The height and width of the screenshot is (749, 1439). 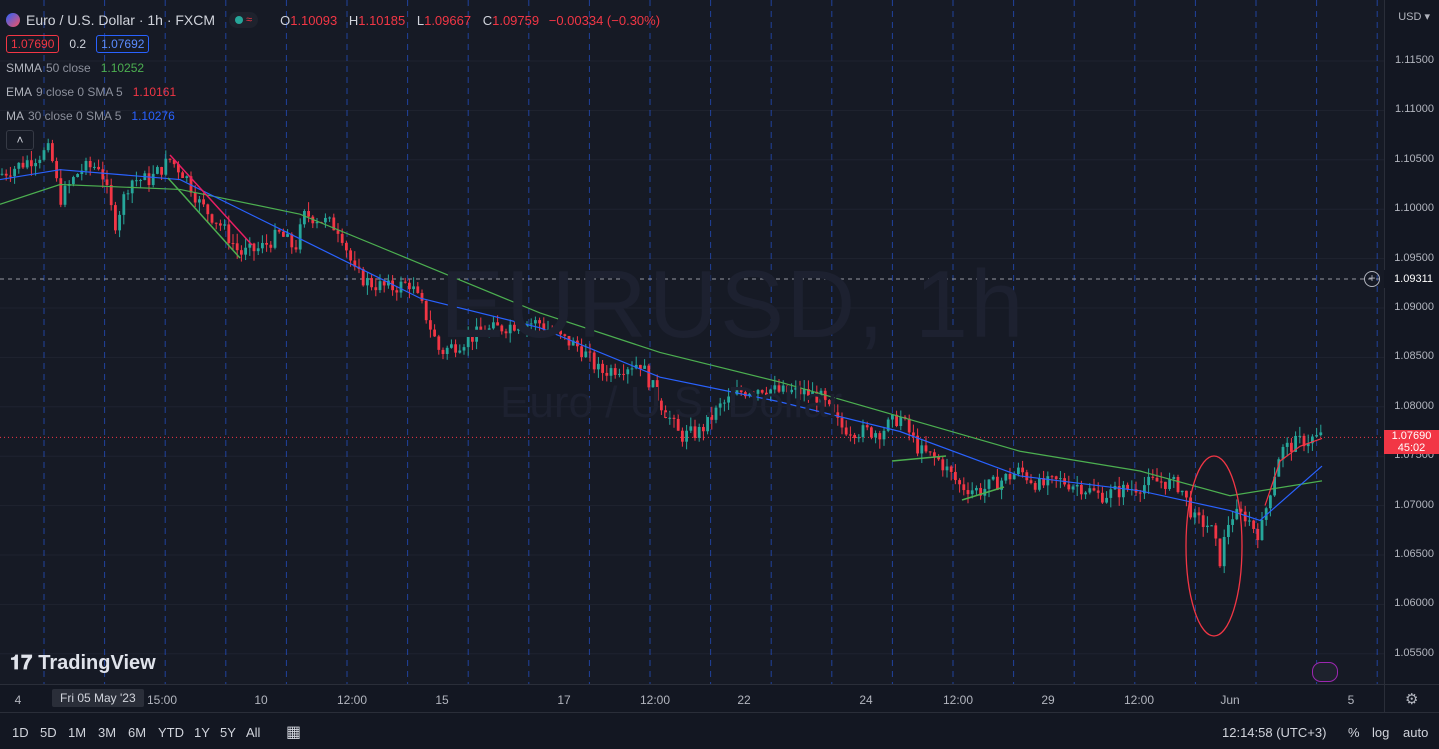 I want to click on symbol-title: Euro / U.S. Dollar · 1h · FXCM, so click(x=121, y=20).